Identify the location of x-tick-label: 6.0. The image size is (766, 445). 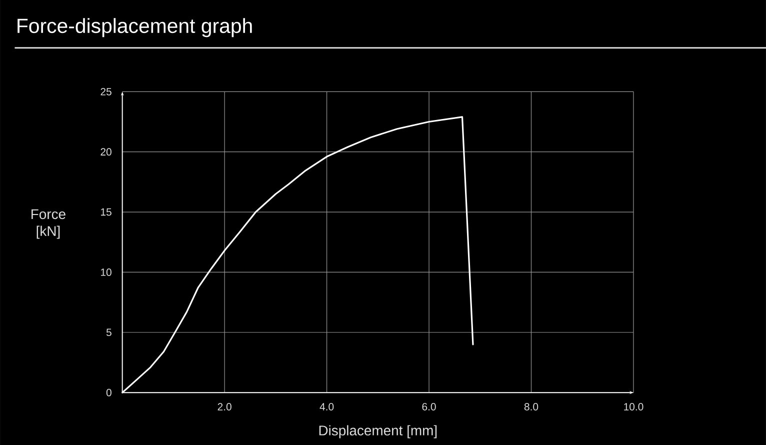
(429, 406).